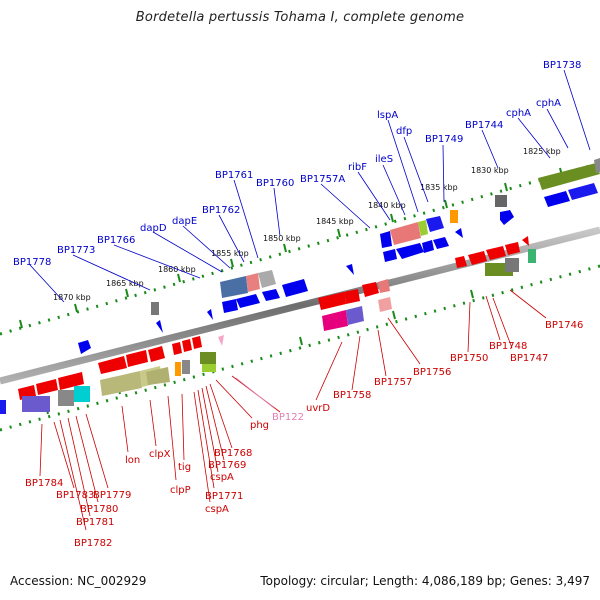  Describe the element at coordinates (116, 240) in the screenshot. I see `gene-label: BP1766` at that location.